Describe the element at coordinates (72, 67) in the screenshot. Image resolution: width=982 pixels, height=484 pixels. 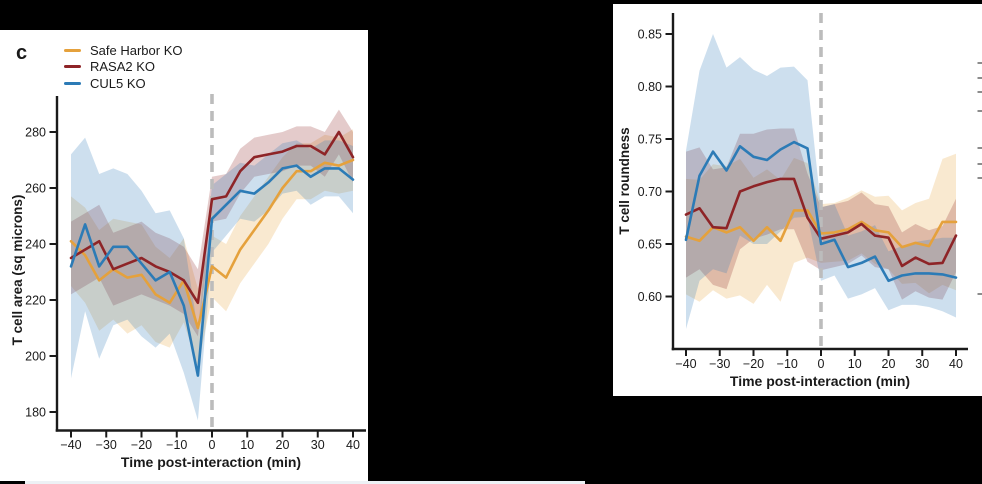
I see `legend-line-swatch-rasa2` at that location.